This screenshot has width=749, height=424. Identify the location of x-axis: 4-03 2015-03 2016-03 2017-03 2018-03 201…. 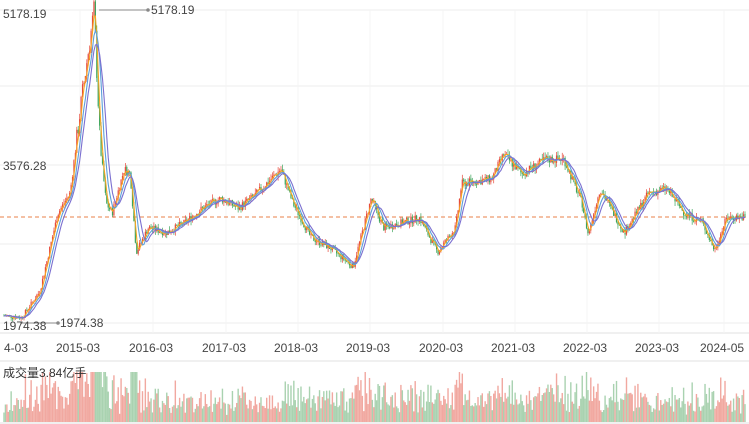
(374, 348).